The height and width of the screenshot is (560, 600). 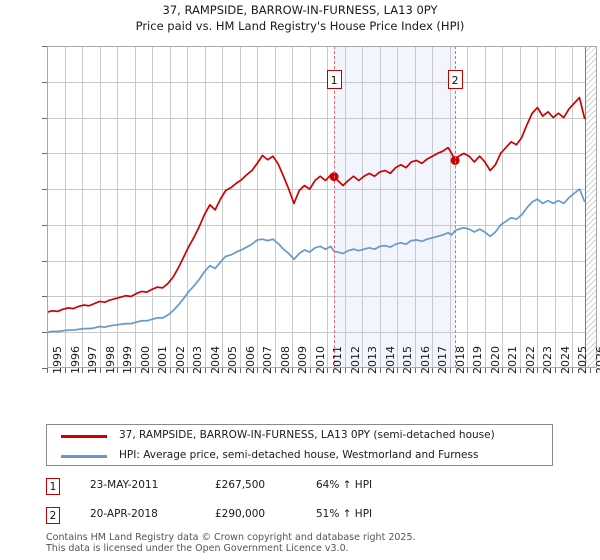 What do you see at coordinates (306, 517) in the screenshot?
I see `transaction-row: 2 20-APR-2018 £290,000 51% ↑ HPI` at bounding box center [306, 517].